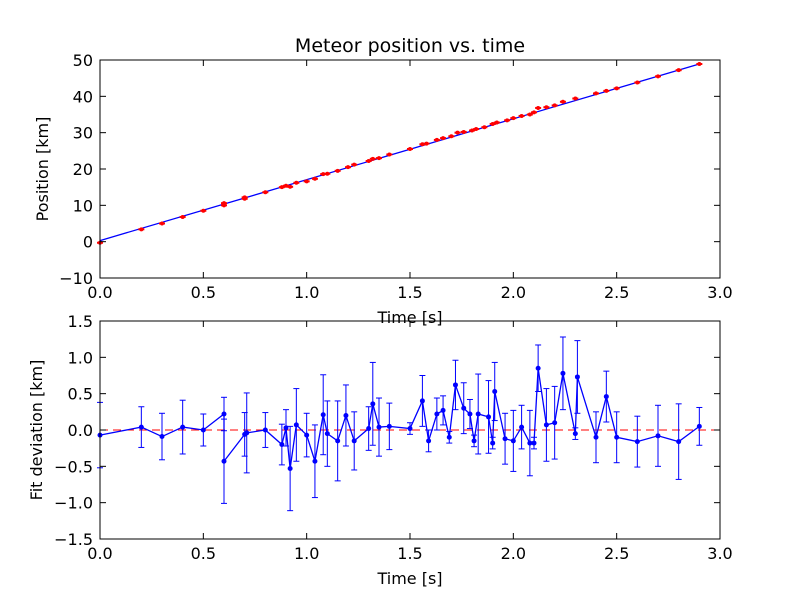 The height and width of the screenshot is (600, 800). Describe the element at coordinates (616, 292) in the screenshot. I see `x-tick-label: 2.5` at that location.